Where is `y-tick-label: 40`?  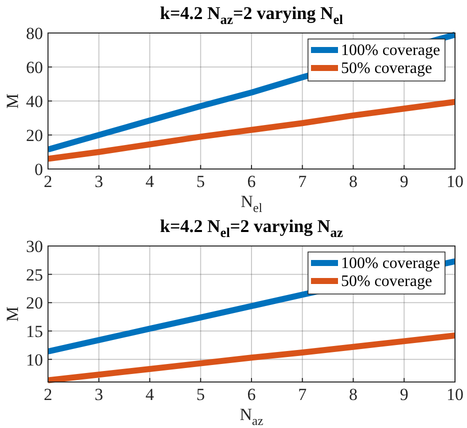
y-tick-label: 40 is located at coordinates (34, 101).